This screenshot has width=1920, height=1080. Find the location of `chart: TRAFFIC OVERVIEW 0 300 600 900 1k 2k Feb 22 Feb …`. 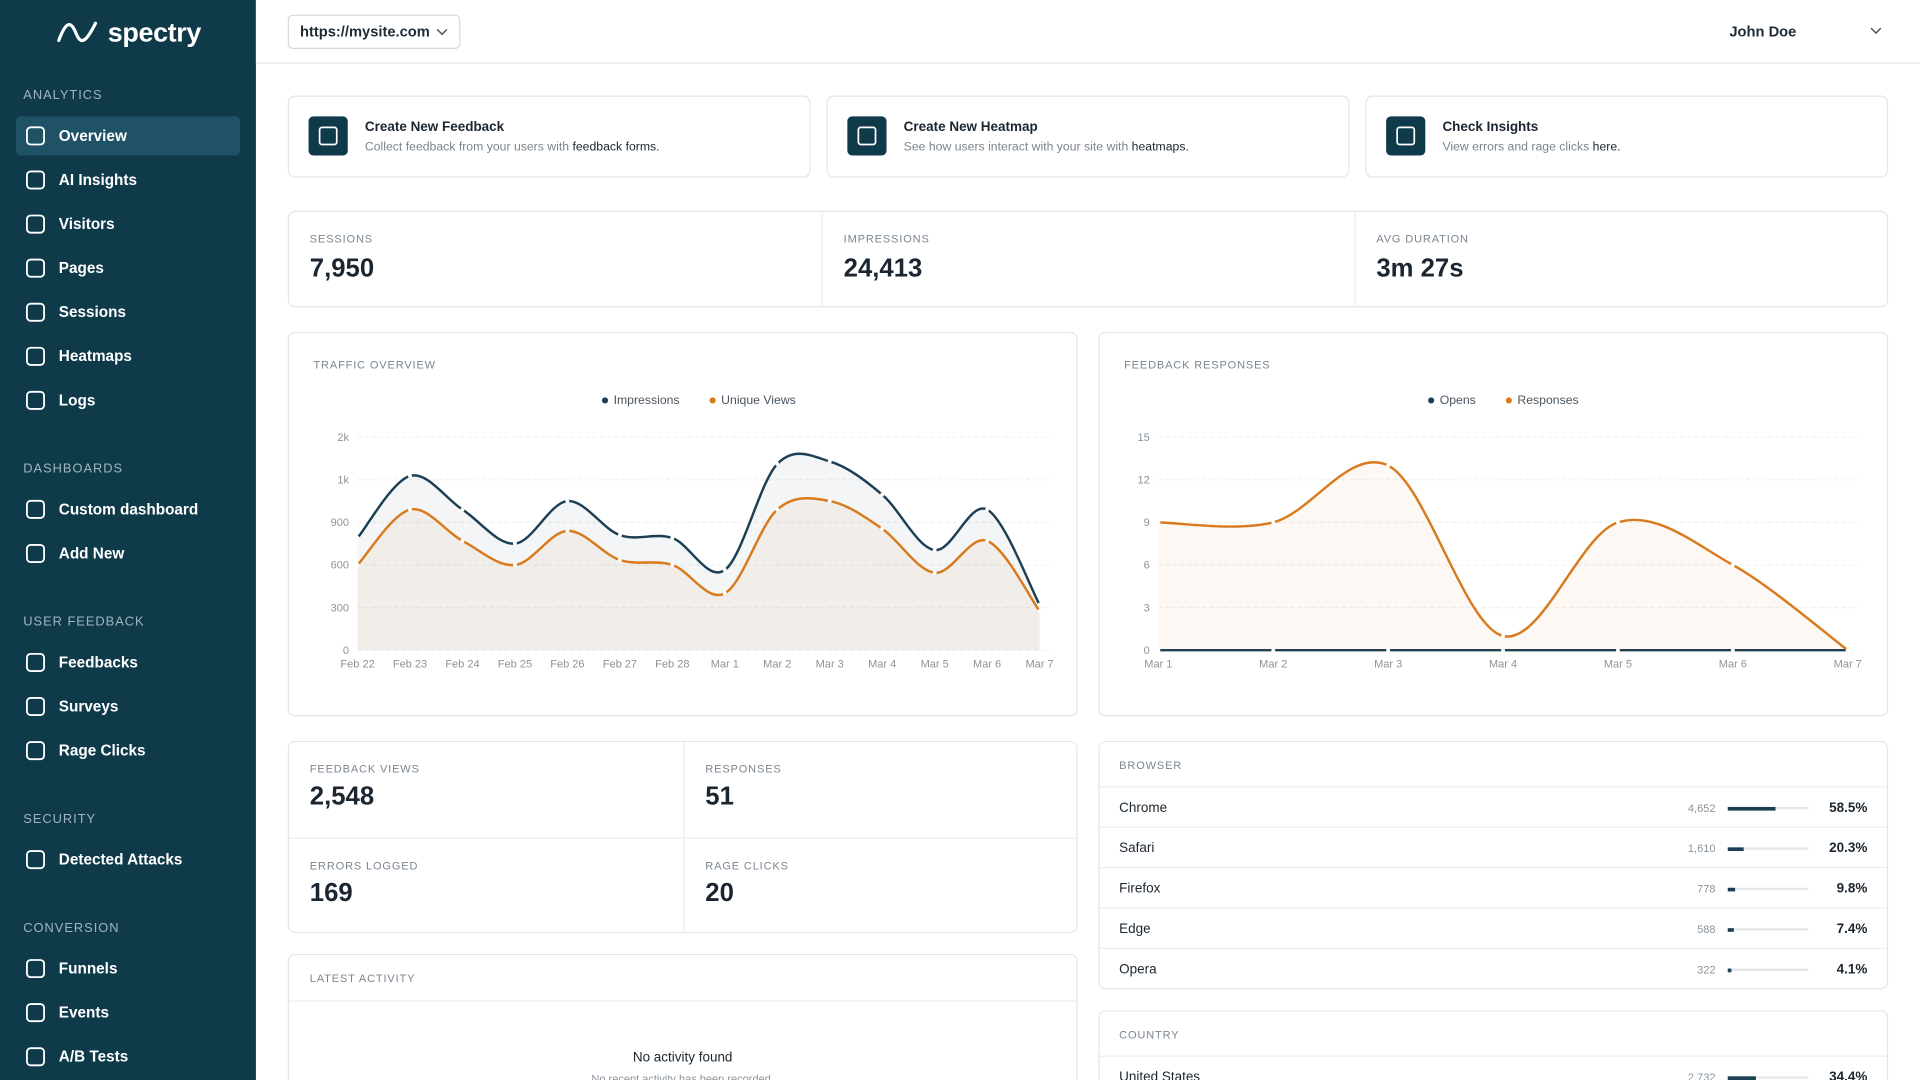

chart: TRAFFIC OVERVIEW 0 300 600 900 1k 2k Feb 22 Feb … is located at coordinates (683, 515).